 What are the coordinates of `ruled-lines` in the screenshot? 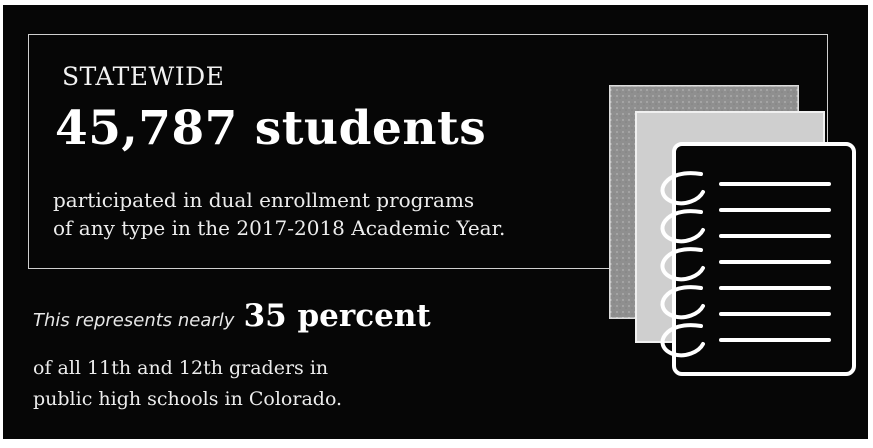 It's located at (775, 262).